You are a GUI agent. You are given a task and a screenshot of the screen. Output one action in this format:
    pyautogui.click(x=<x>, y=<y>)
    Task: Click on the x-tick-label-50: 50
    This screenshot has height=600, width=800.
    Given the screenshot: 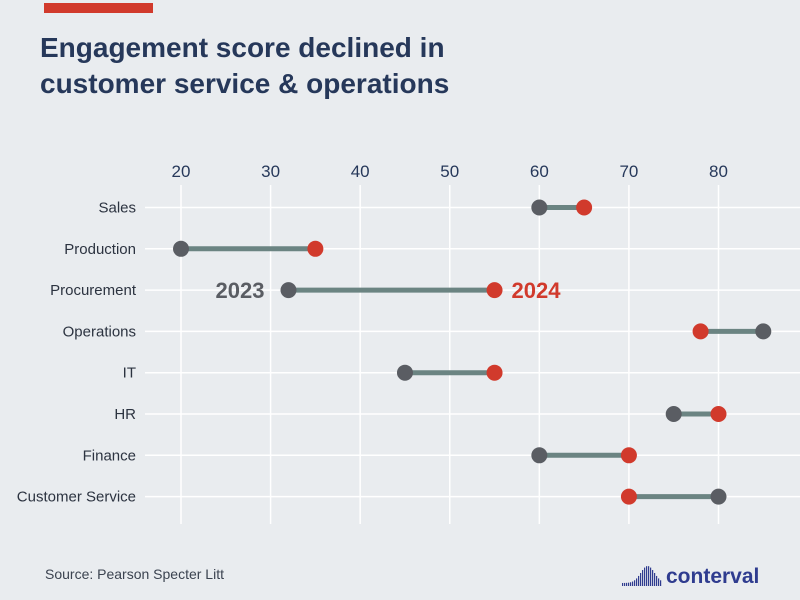 What is the action you would take?
    pyautogui.click(x=449, y=171)
    